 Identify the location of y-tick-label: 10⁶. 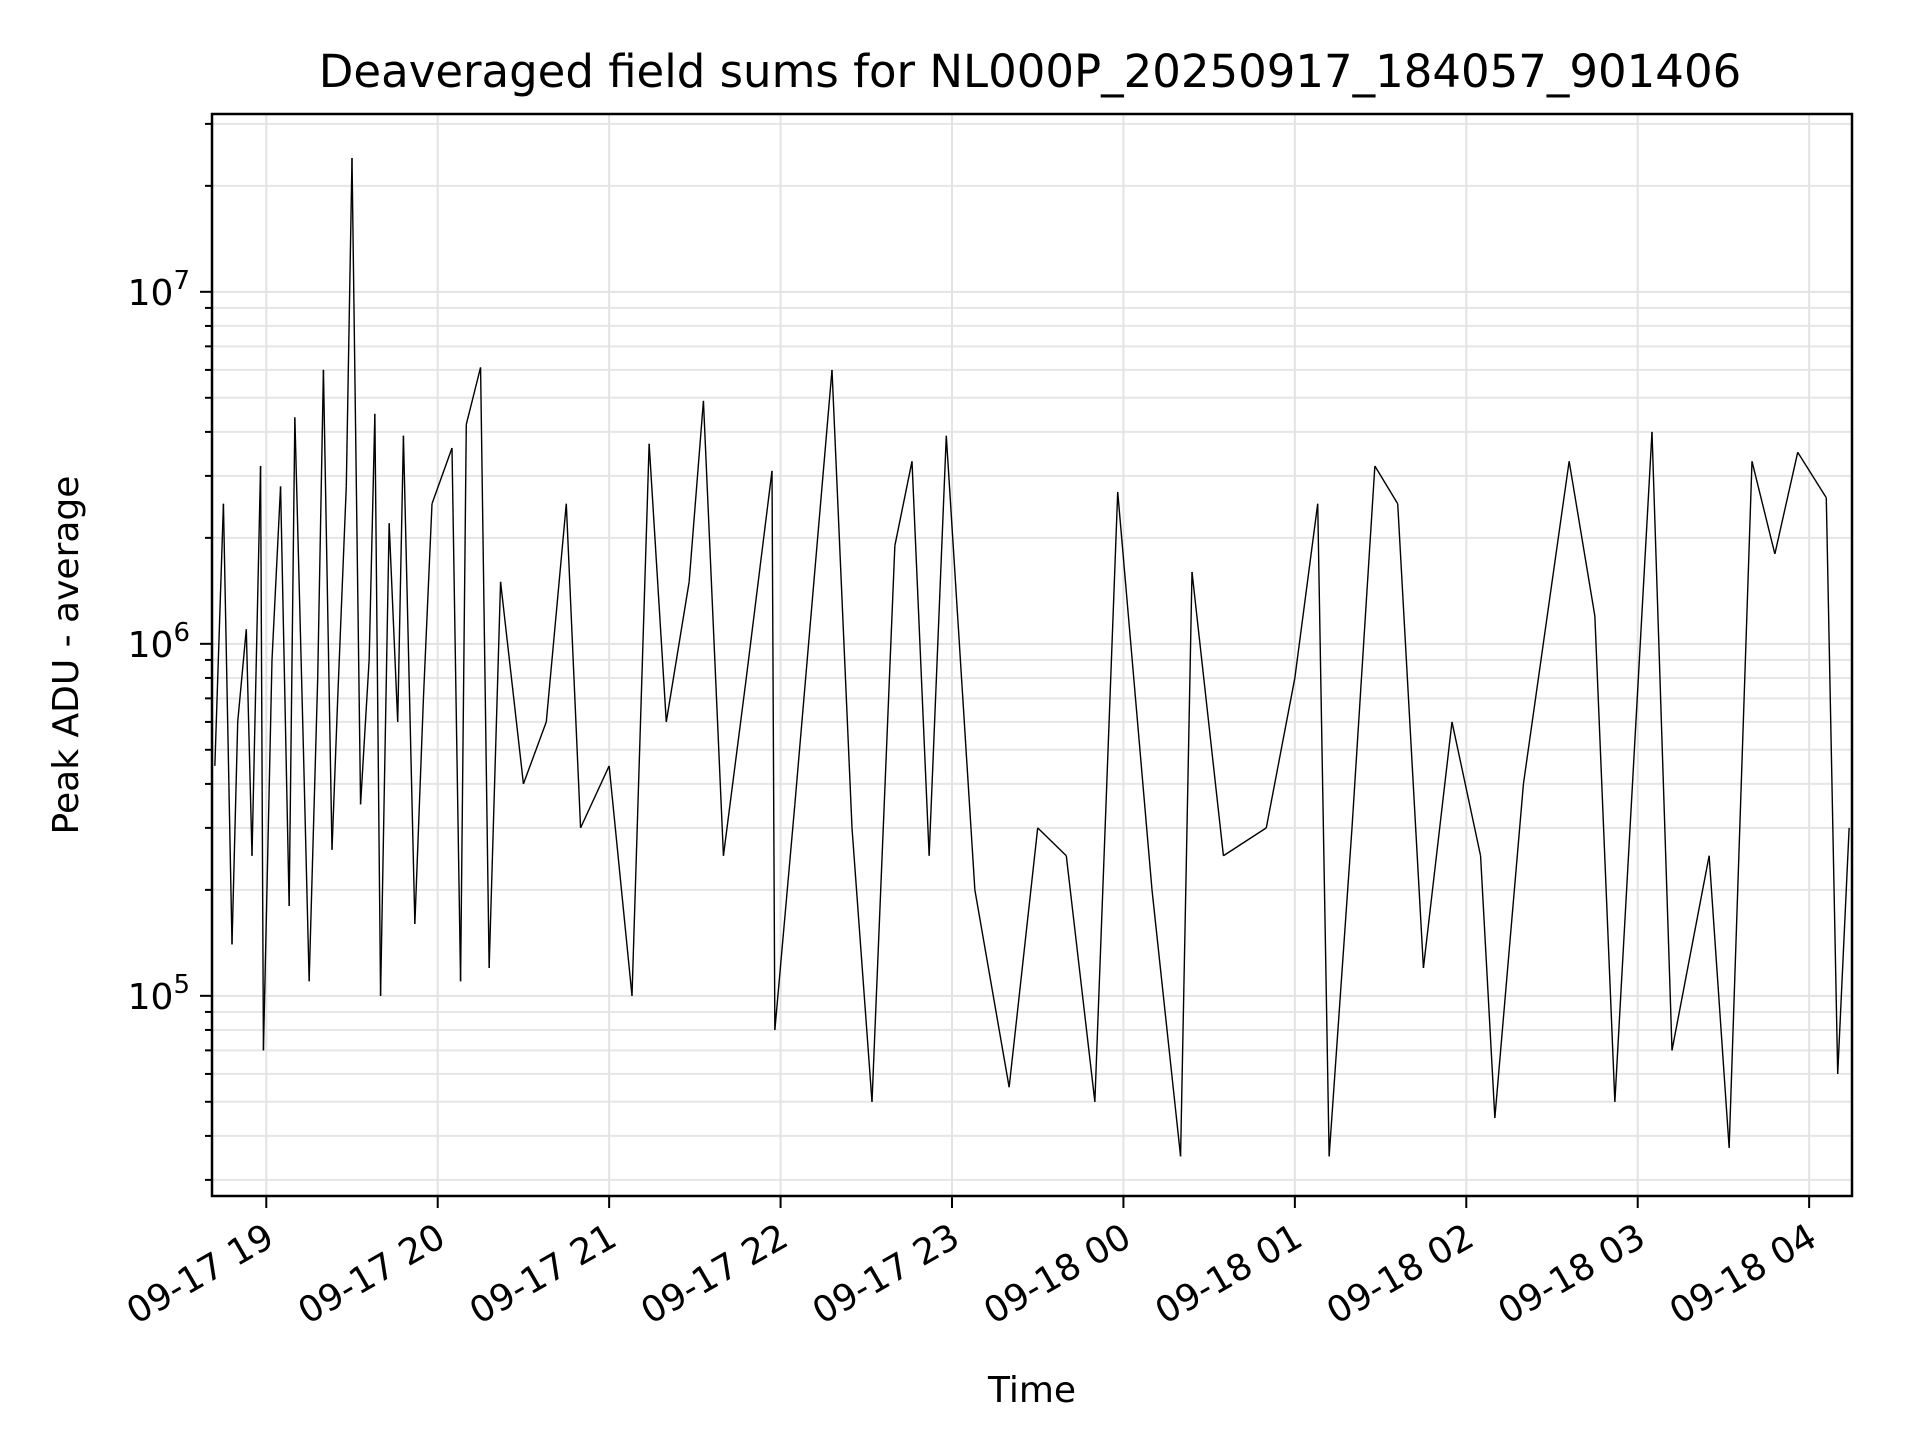
(159, 642).